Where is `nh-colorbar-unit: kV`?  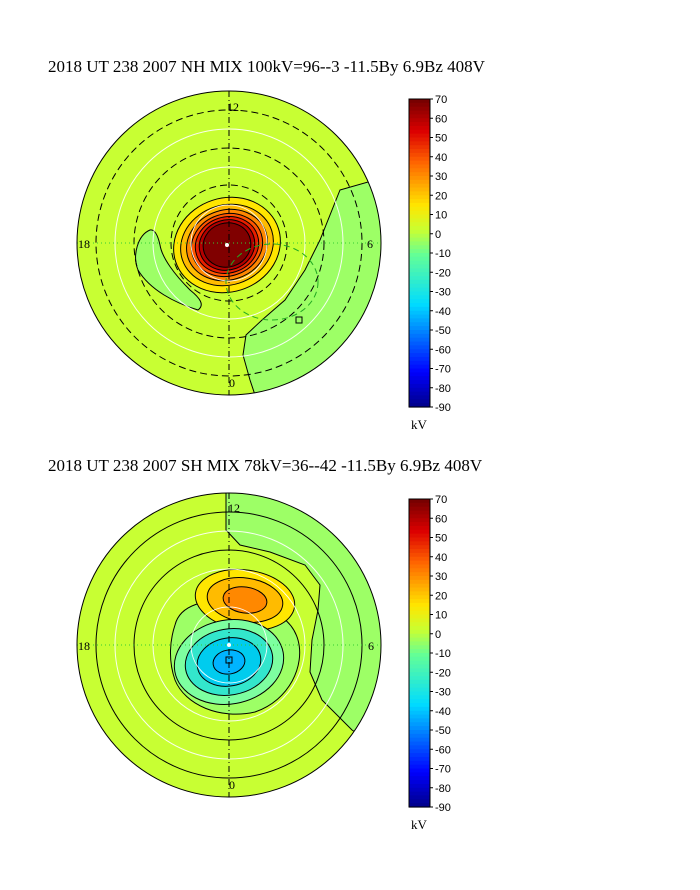 nh-colorbar-unit: kV is located at coordinates (419, 424).